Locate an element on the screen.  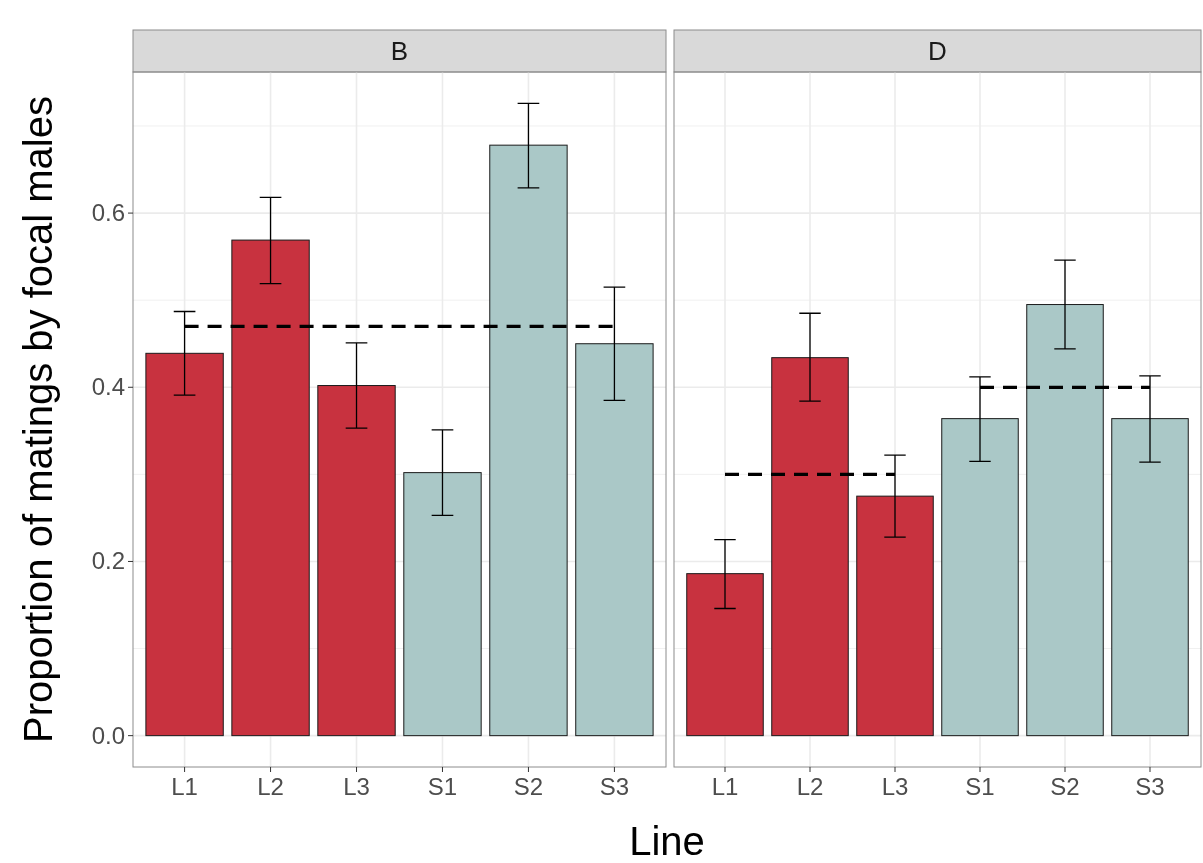
x-axis-title: Line is located at coordinates (667, 841).